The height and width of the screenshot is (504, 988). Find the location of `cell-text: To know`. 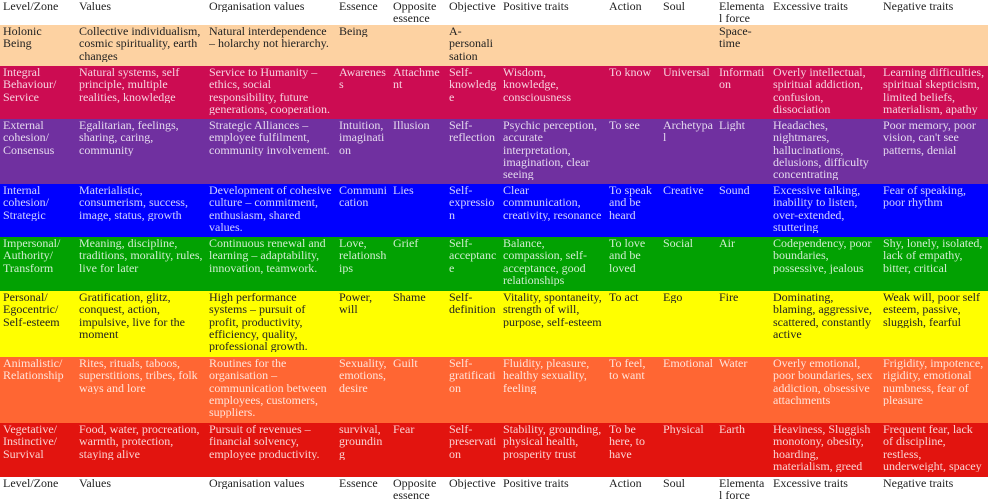

cell-text: To know is located at coordinates (630, 72).